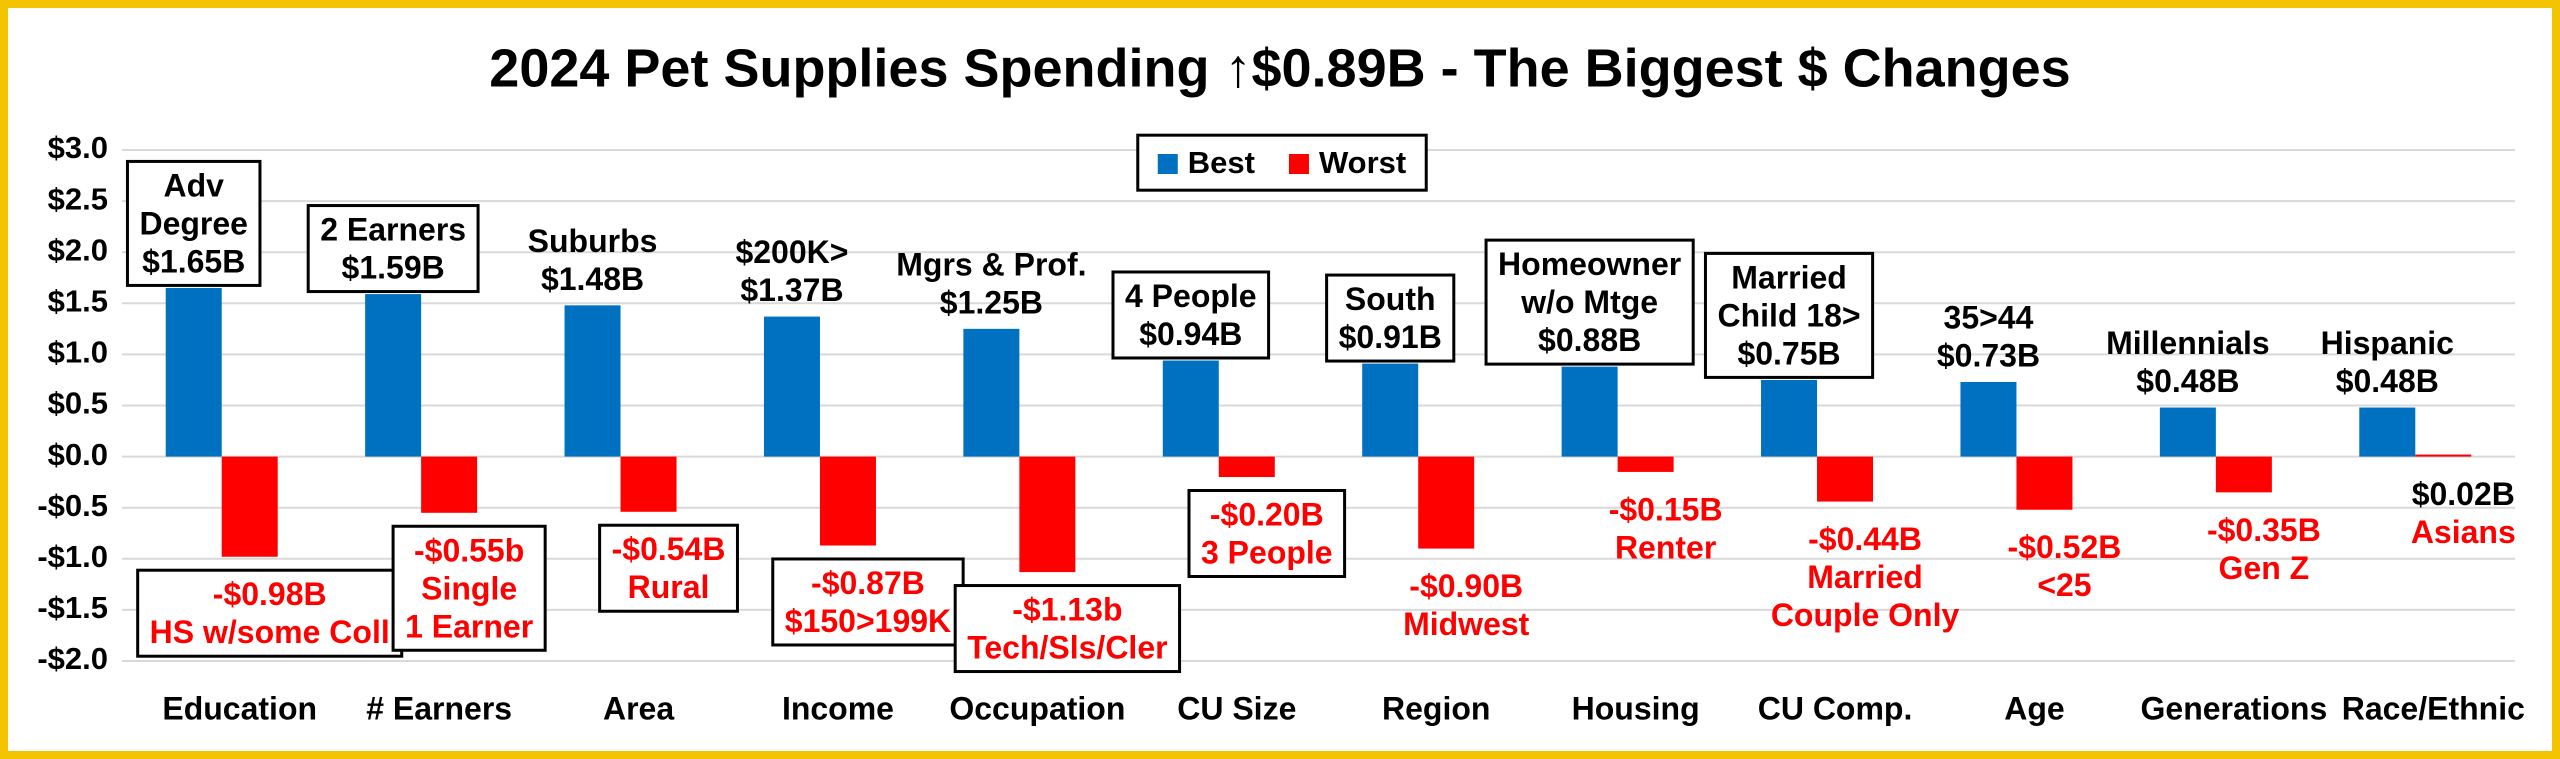 This screenshot has height=759, width=2560. I want to click on y-tick-label: $0.5, so click(78, 403).